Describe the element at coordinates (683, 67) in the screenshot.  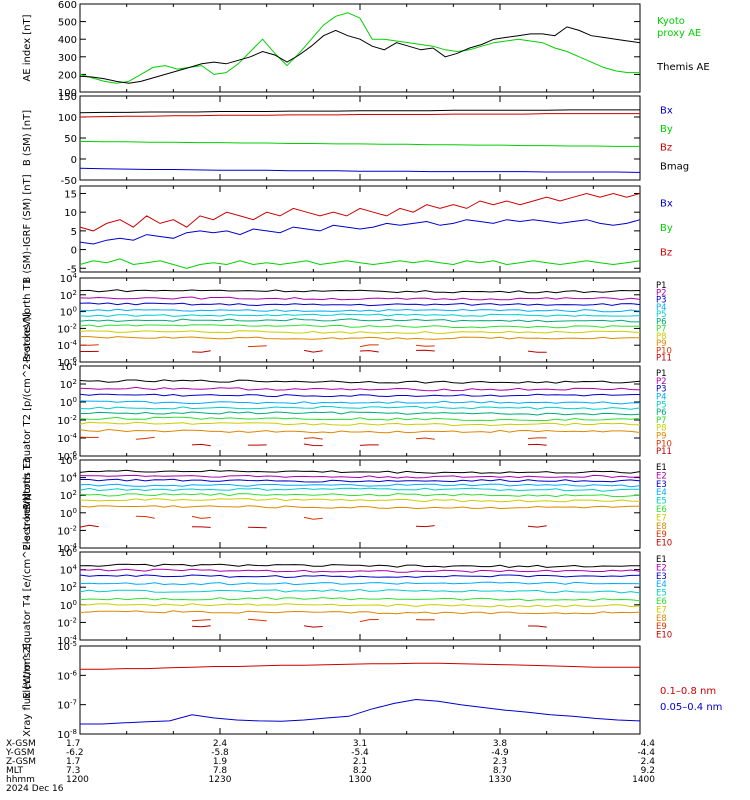
I see `legend-entry: Themis AE` at that location.